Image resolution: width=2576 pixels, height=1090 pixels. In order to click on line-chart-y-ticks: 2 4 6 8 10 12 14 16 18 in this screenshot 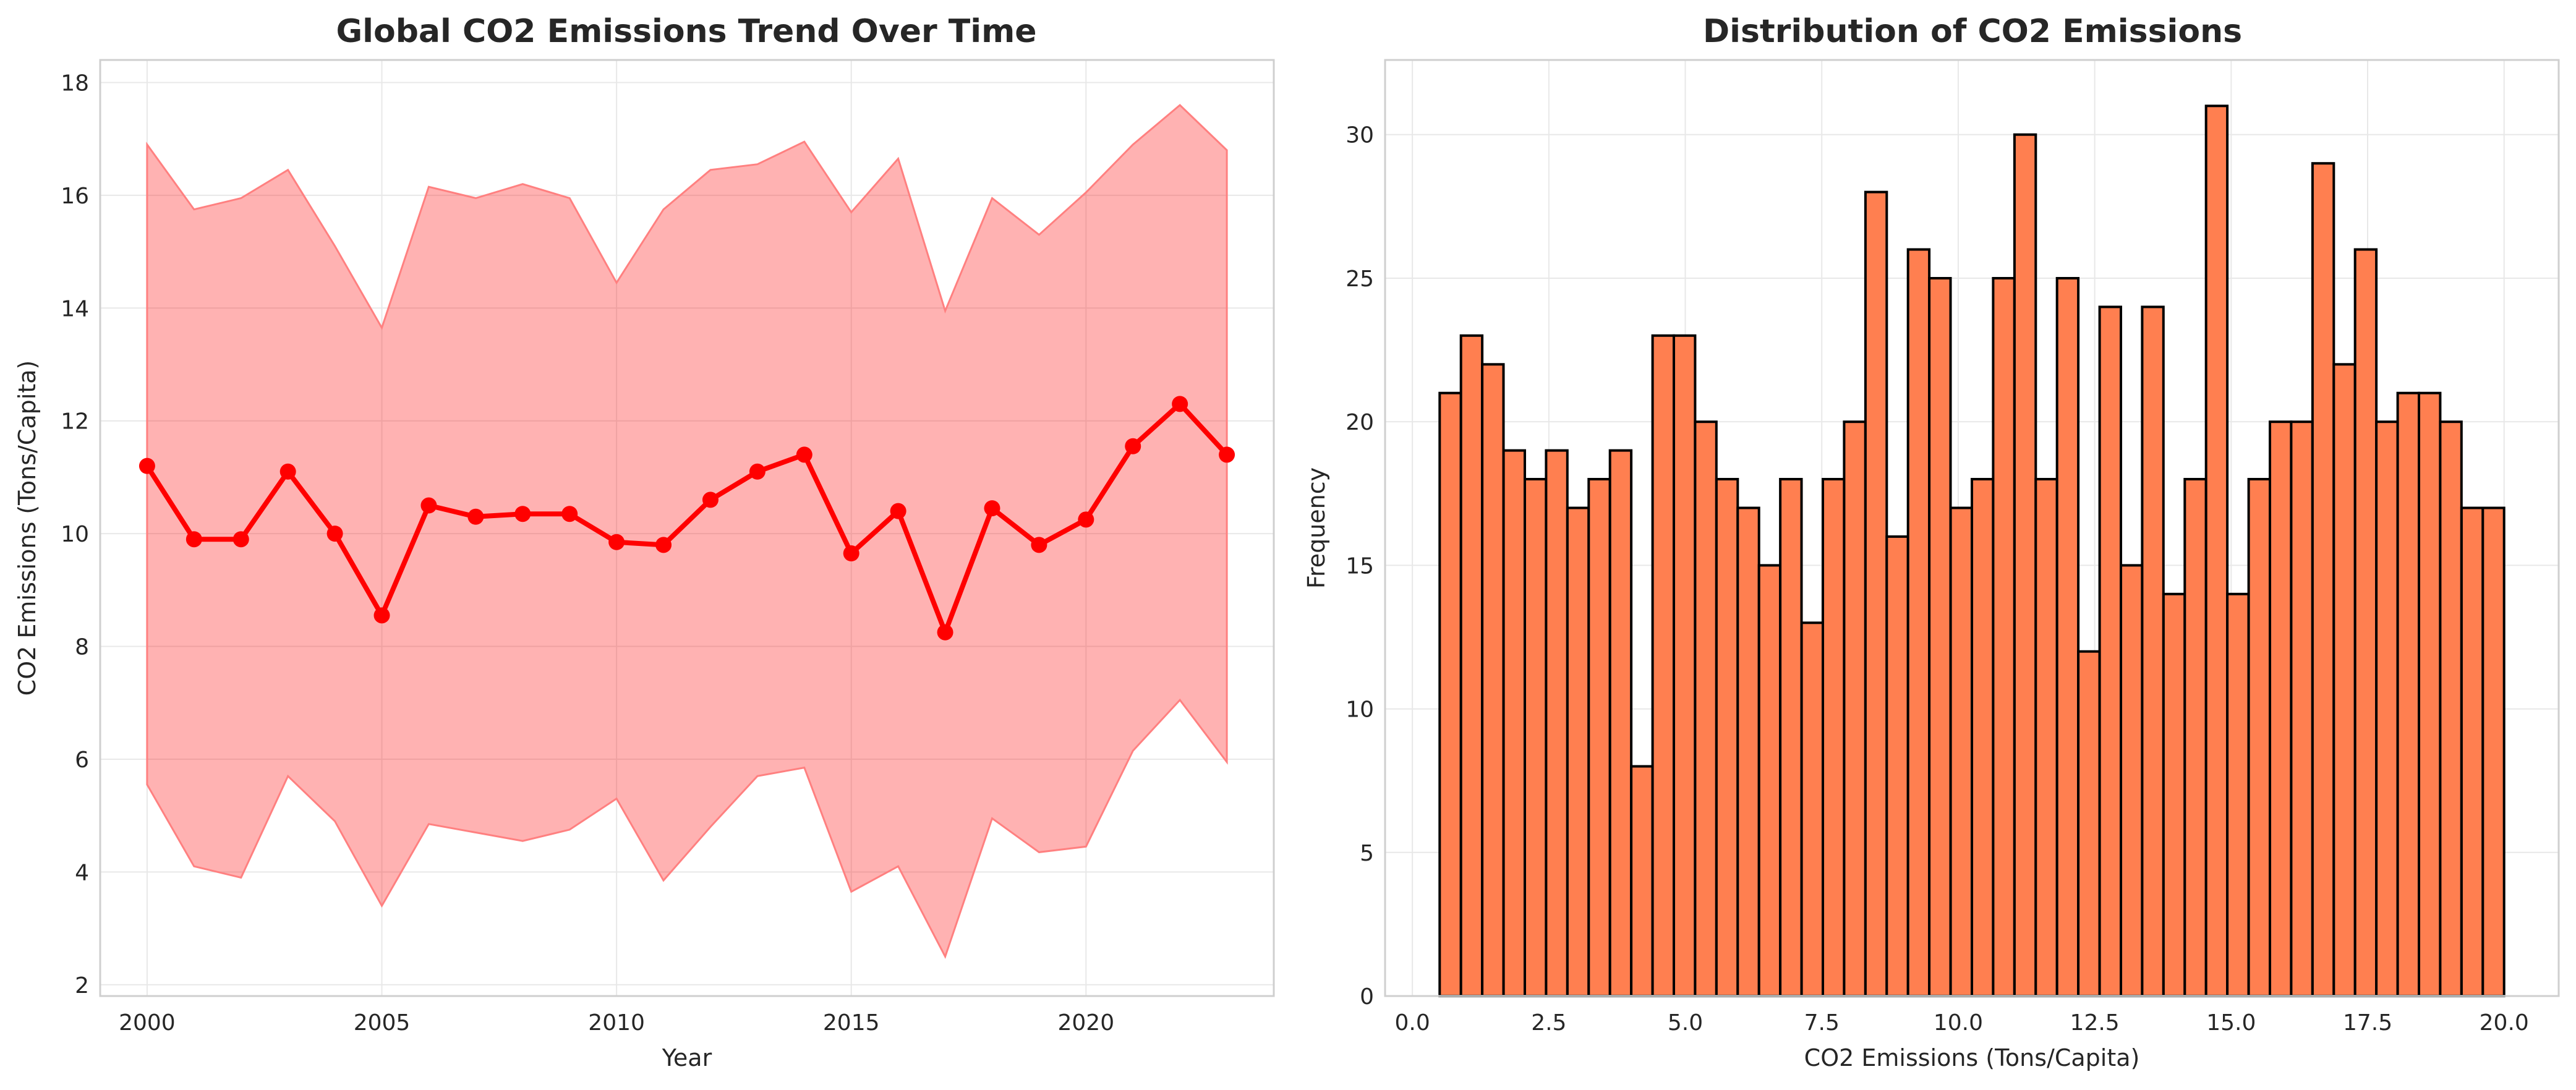, I will do `click(75, 534)`.